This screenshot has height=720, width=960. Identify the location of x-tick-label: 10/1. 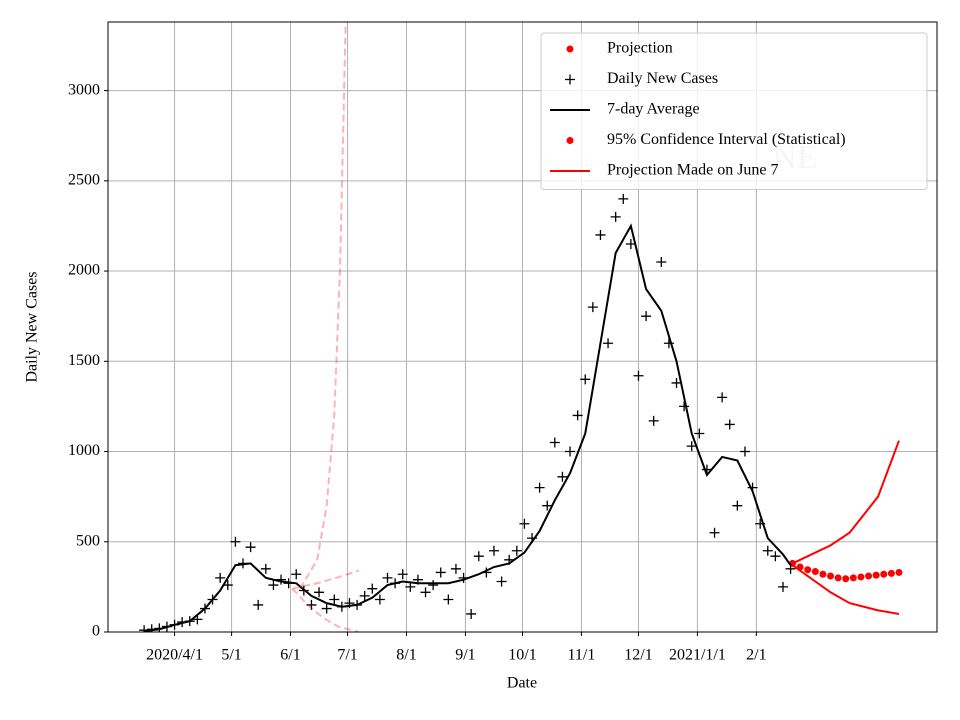
(522, 655).